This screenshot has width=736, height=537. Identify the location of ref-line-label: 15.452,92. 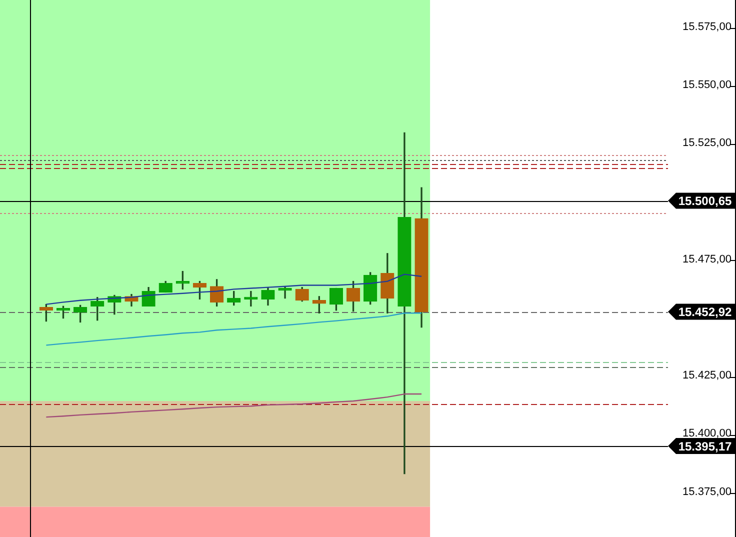
(705, 312).